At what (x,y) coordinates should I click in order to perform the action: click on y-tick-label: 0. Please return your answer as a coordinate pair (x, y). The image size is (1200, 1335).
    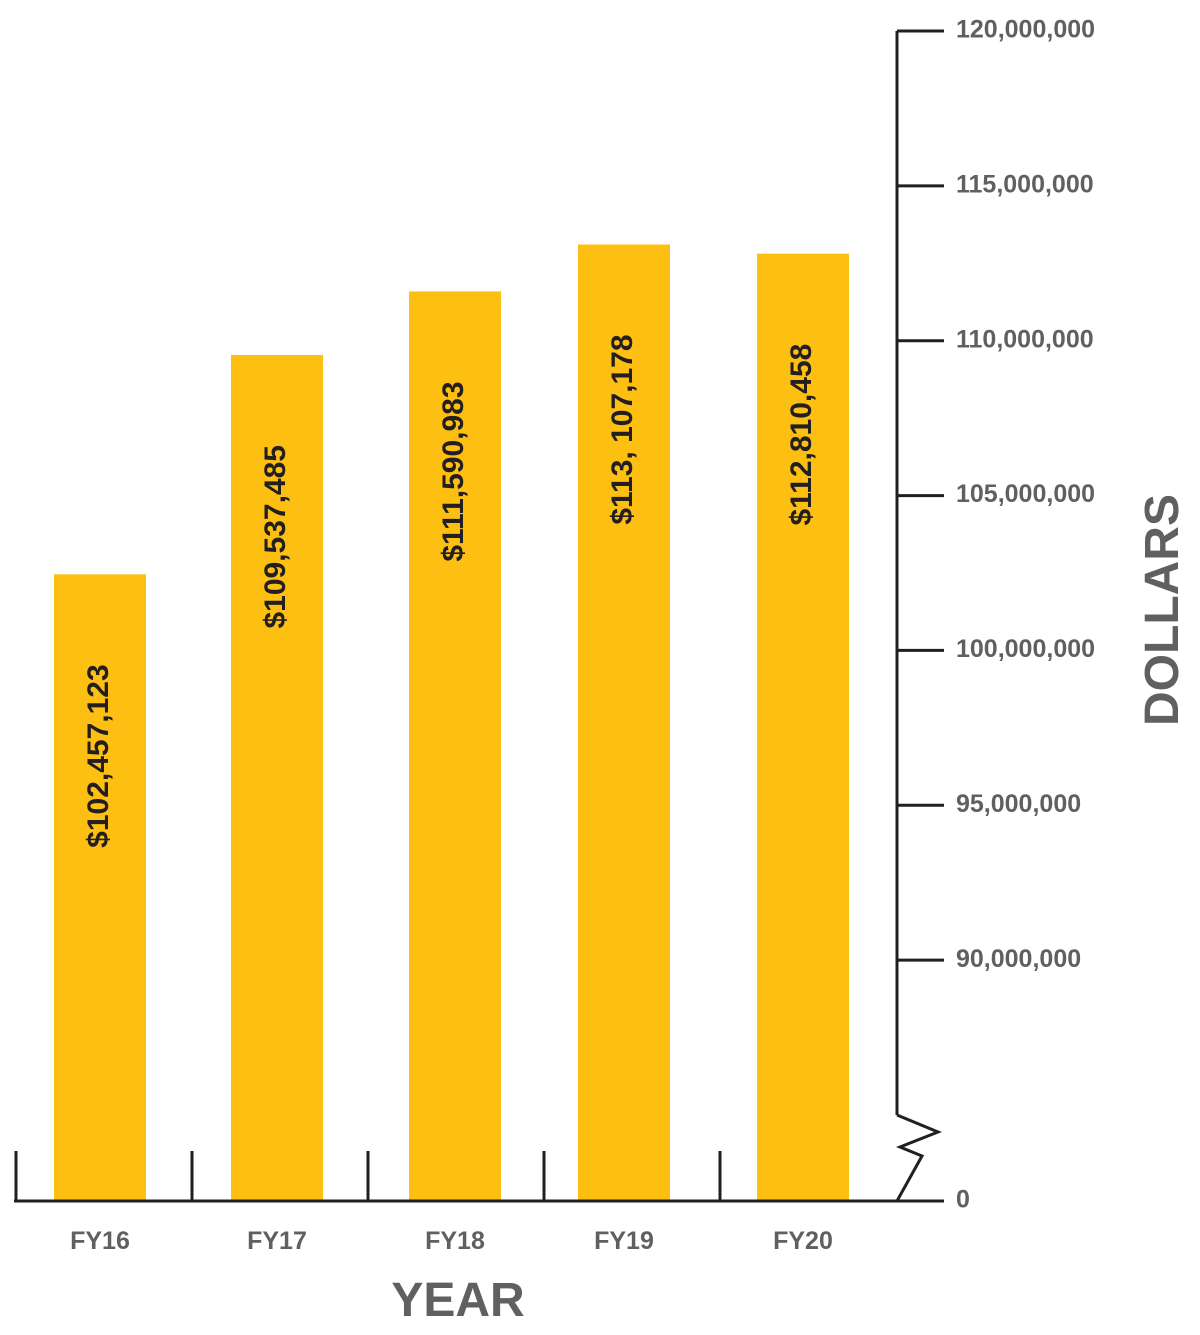
    Looking at the image, I should click on (963, 1200).